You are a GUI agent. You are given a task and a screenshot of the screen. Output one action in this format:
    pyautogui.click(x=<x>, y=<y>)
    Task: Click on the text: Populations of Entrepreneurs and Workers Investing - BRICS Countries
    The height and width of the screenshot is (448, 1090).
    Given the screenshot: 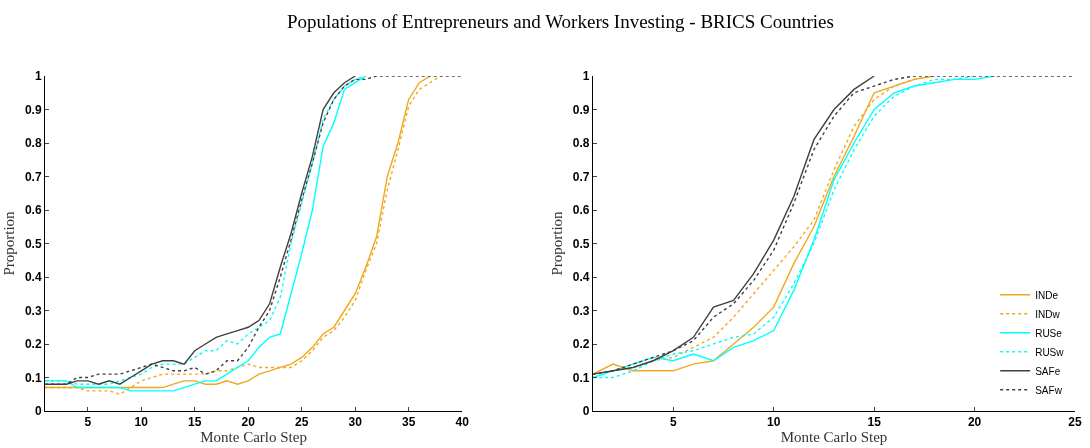 What is the action you would take?
    pyautogui.click(x=560, y=21)
    